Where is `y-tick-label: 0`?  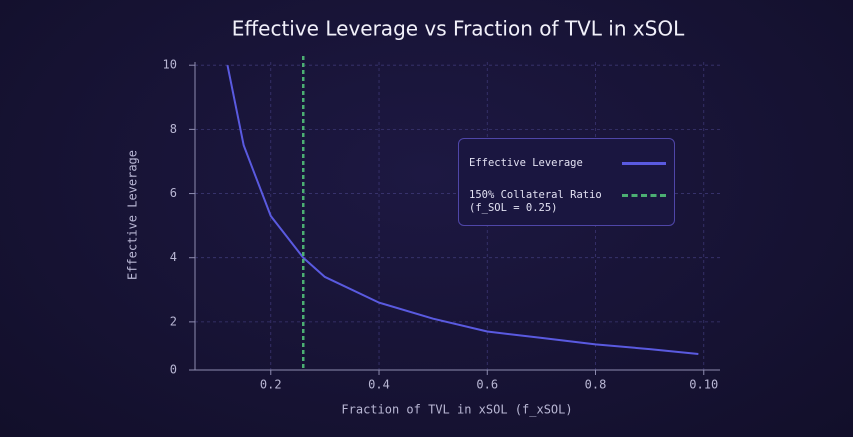 y-tick-label: 0 is located at coordinates (173, 370).